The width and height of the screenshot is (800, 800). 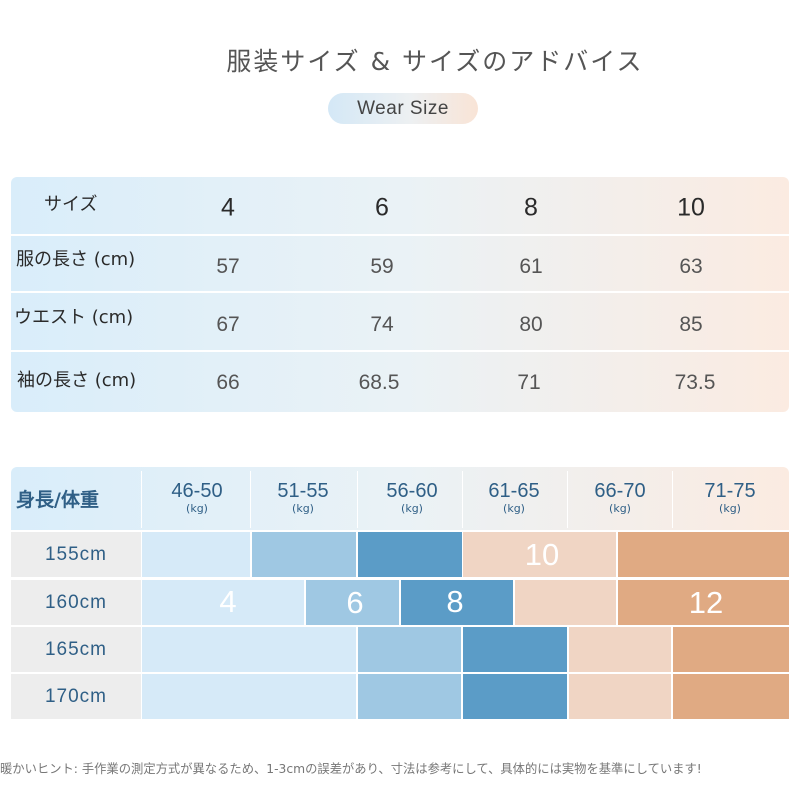 What do you see at coordinates (228, 382) in the screenshot?
I see `cell-sleeve-4: 66` at bounding box center [228, 382].